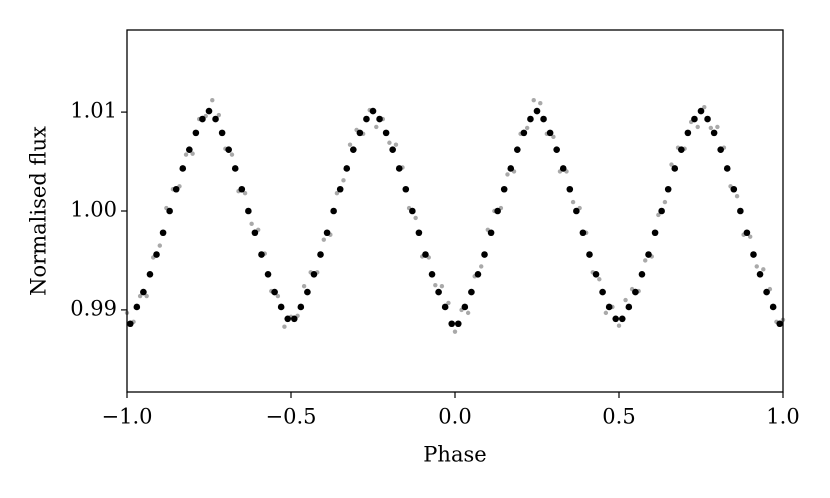  What do you see at coordinates (93, 111) in the screenshot?
I see `y-tick-label: 1.01` at bounding box center [93, 111].